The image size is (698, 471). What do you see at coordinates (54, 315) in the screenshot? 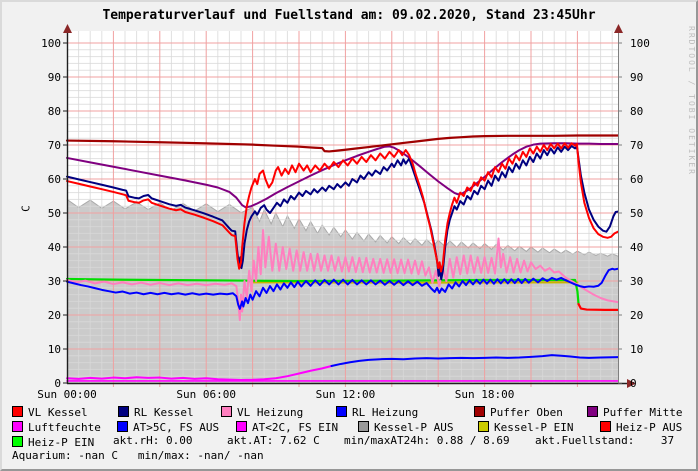
I see `y-tick-label-left: 20` at bounding box center [54, 315].